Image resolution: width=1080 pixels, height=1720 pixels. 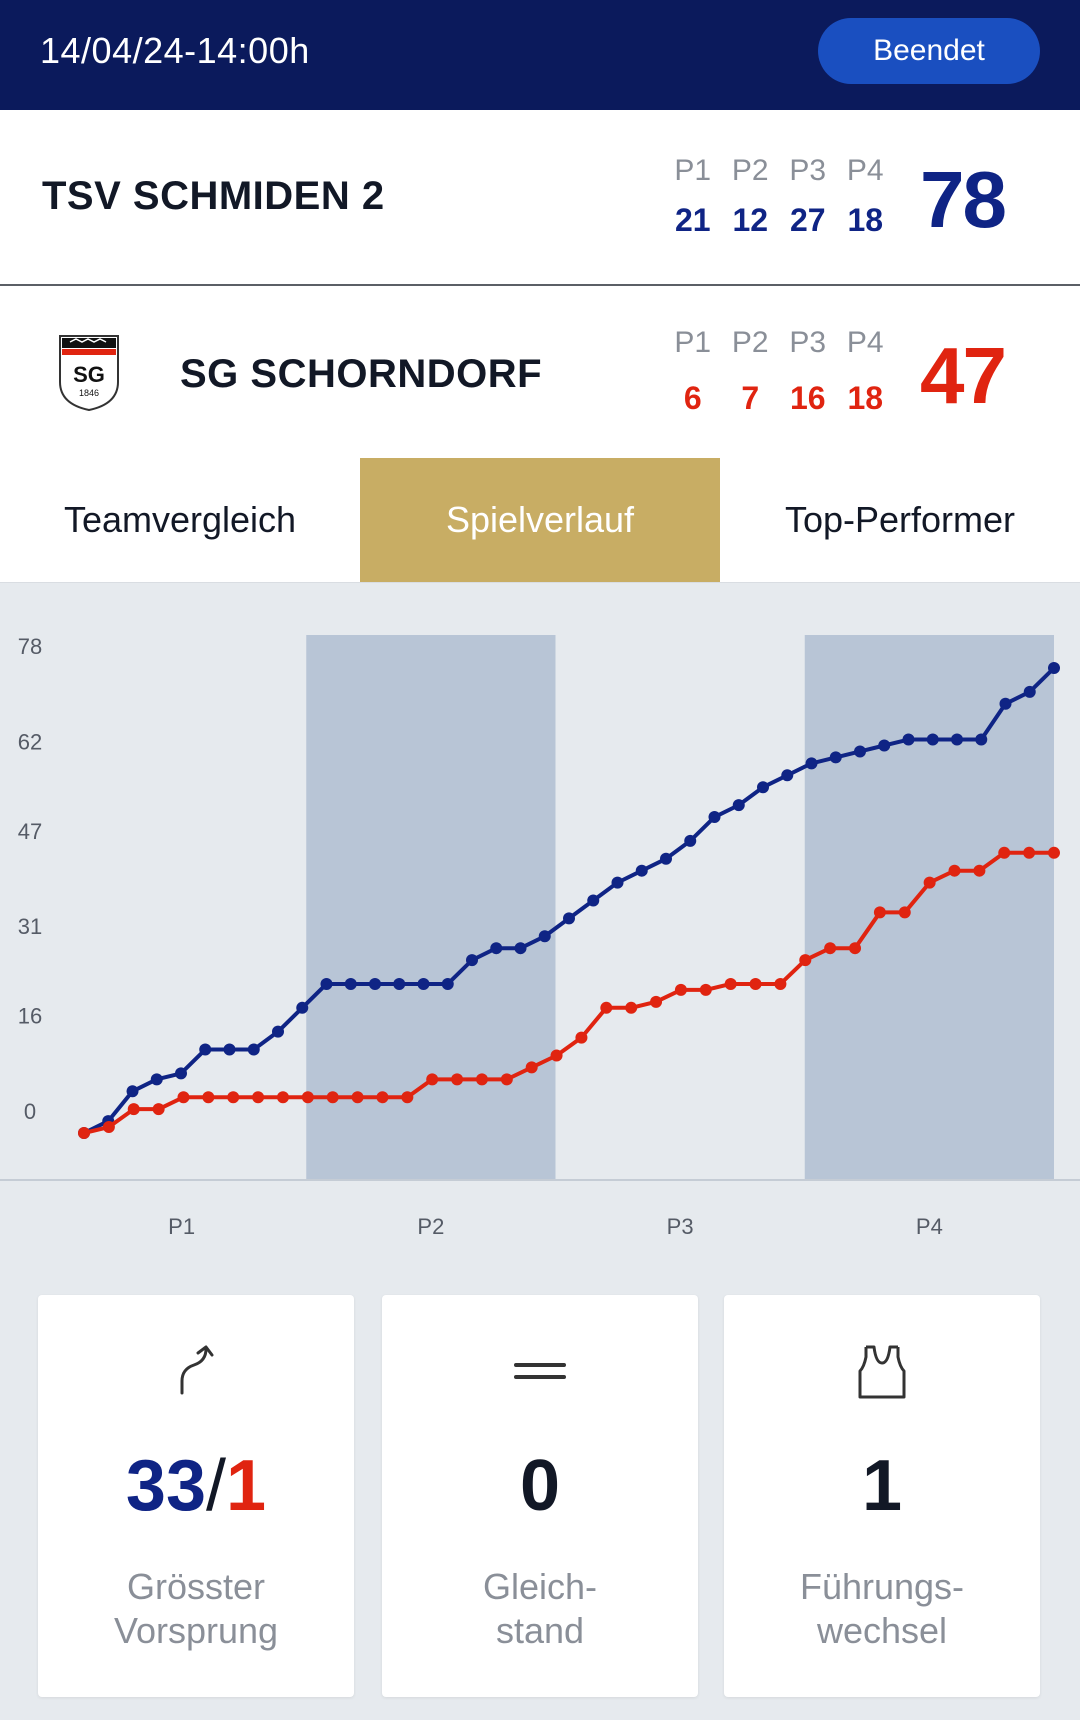 I want to click on period-shade-p4, so click(x=929, y=907).